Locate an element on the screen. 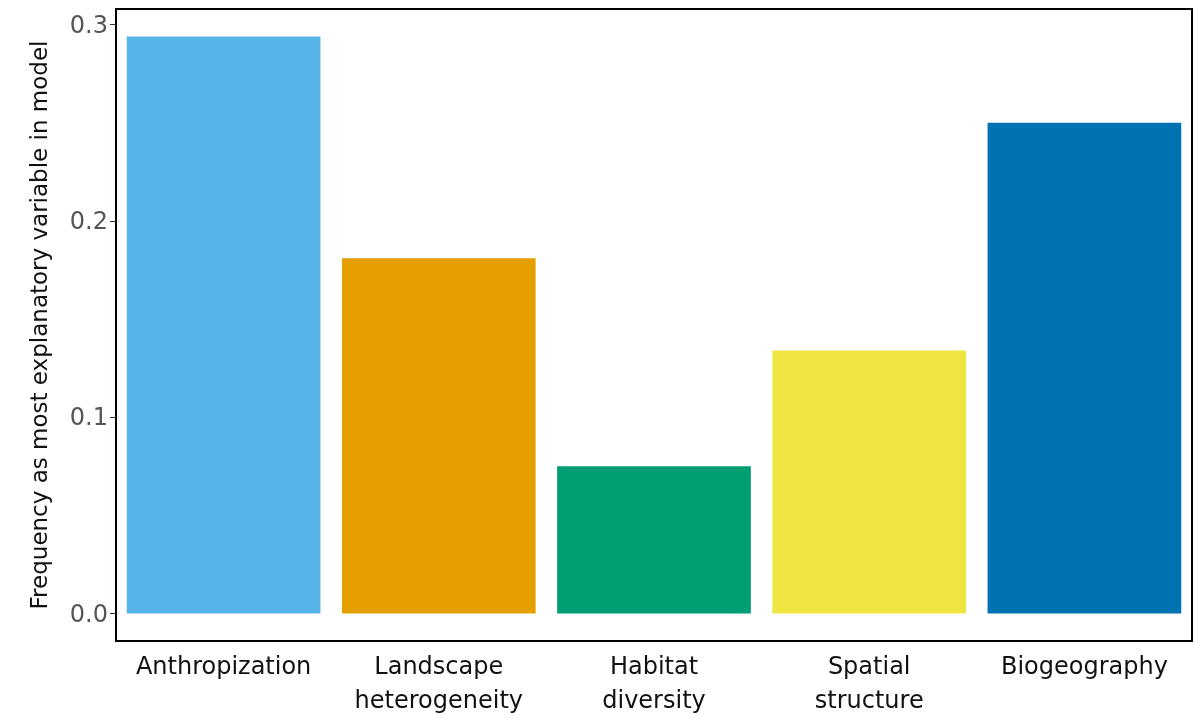 The height and width of the screenshot is (718, 1195). y-tick-label: 0.2 is located at coordinates (88, 220).